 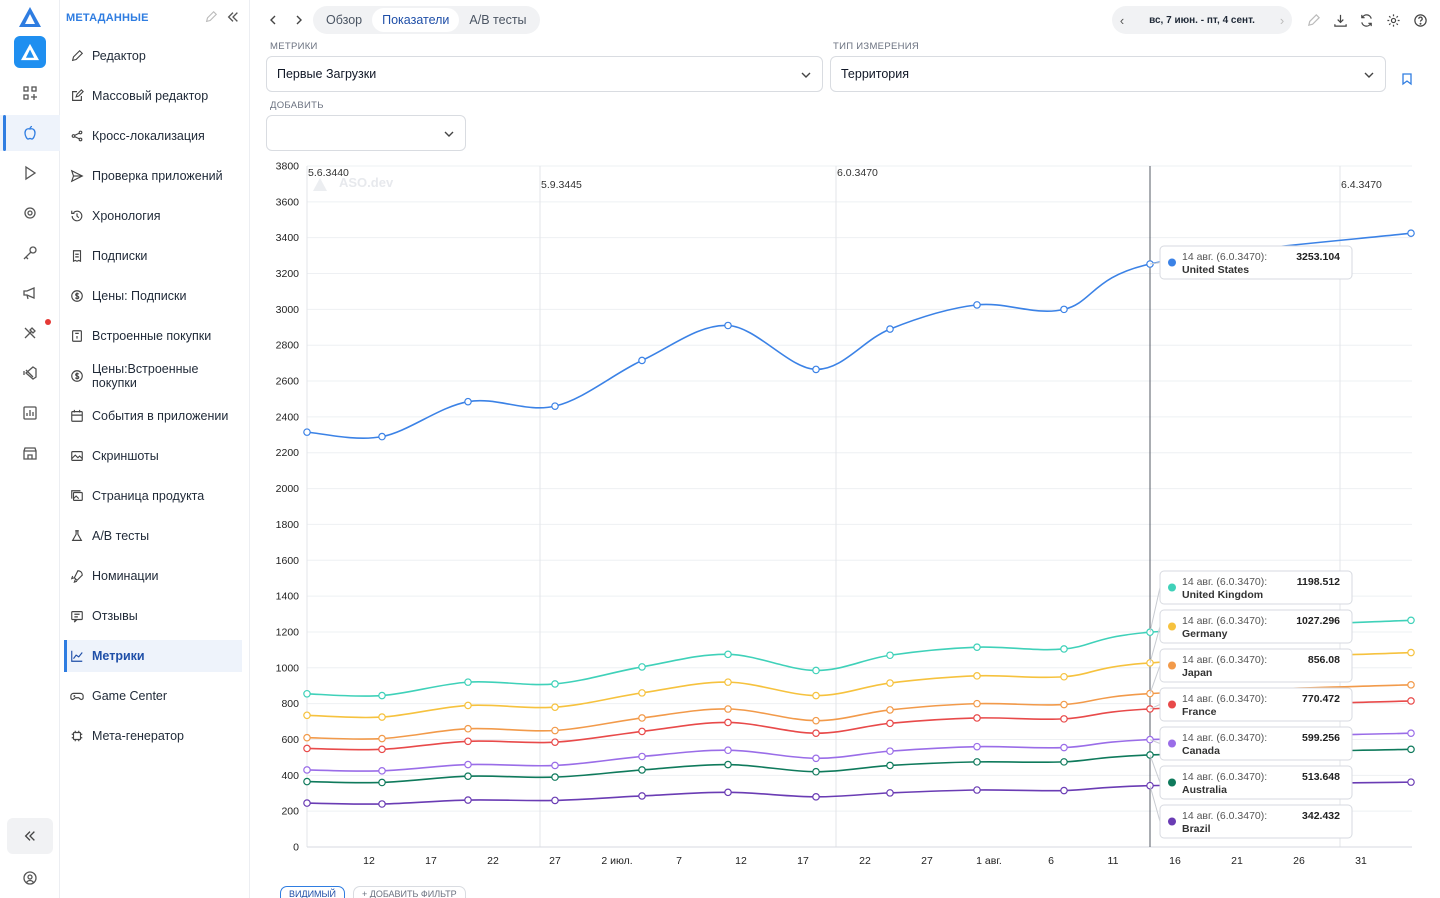 What do you see at coordinates (30, 413) in the screenshot?
I see `rail-analytics` at bounding box center [30, 413].